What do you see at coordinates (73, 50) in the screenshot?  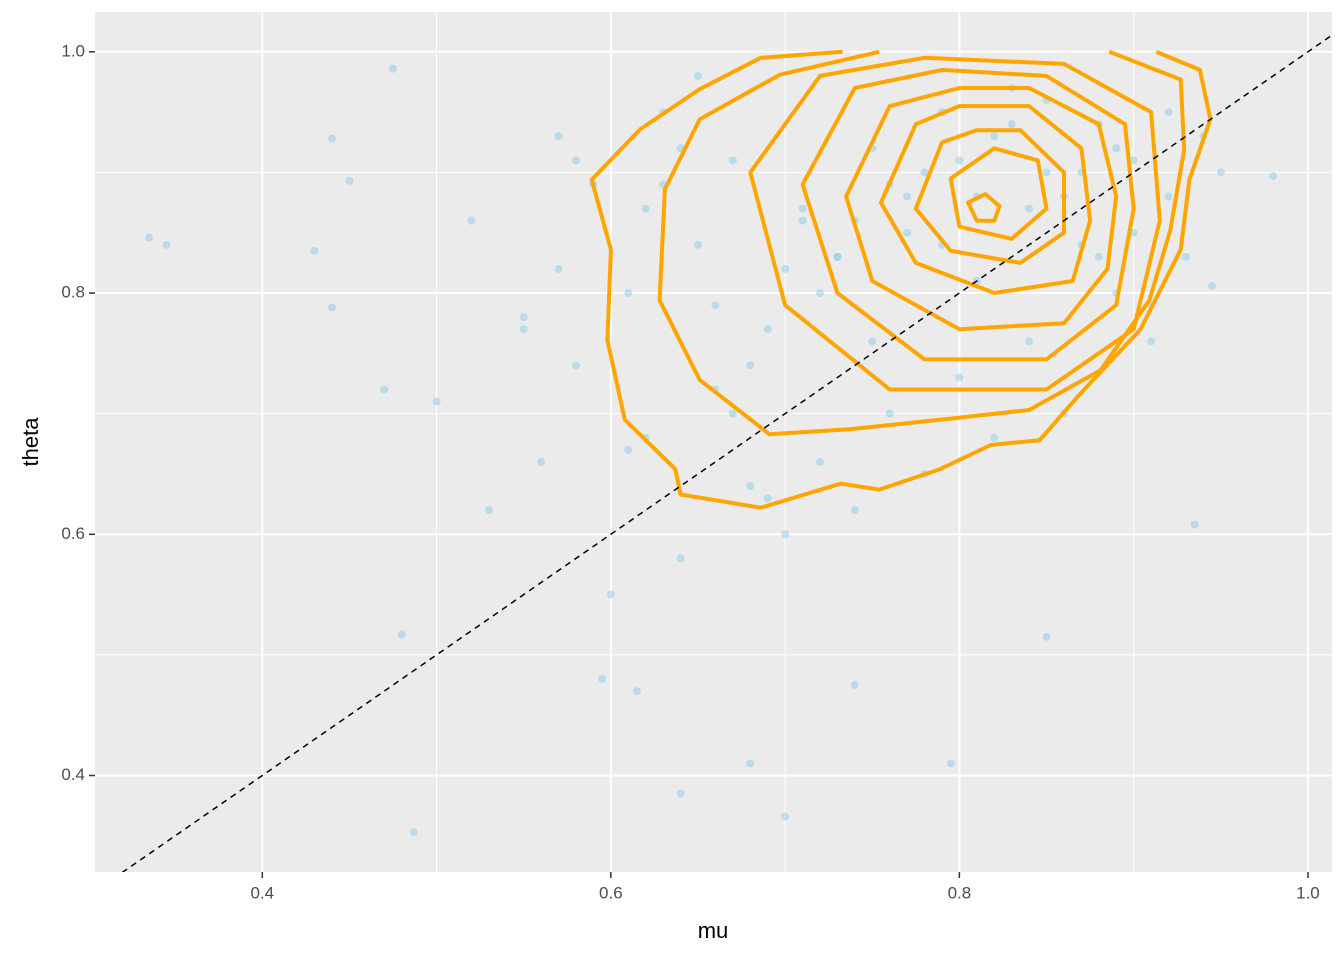 I see `y-tick-label: 1.0` at bounding box center [73, 50].